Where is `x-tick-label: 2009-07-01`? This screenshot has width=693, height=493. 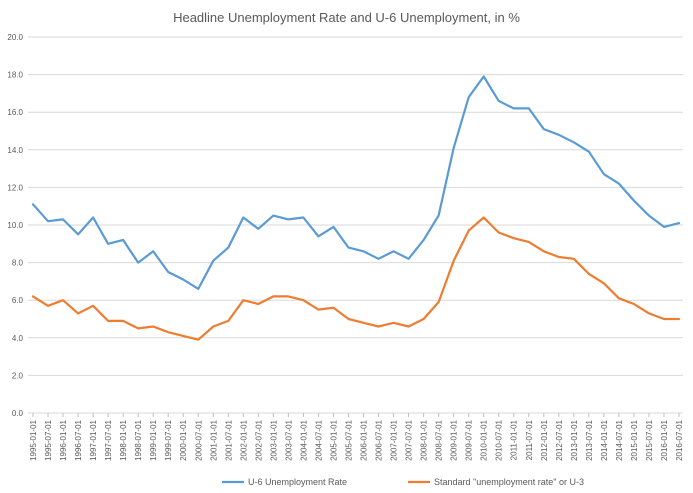
x-tick-label: 2009-07-01 is located at coordinates (469, 439).